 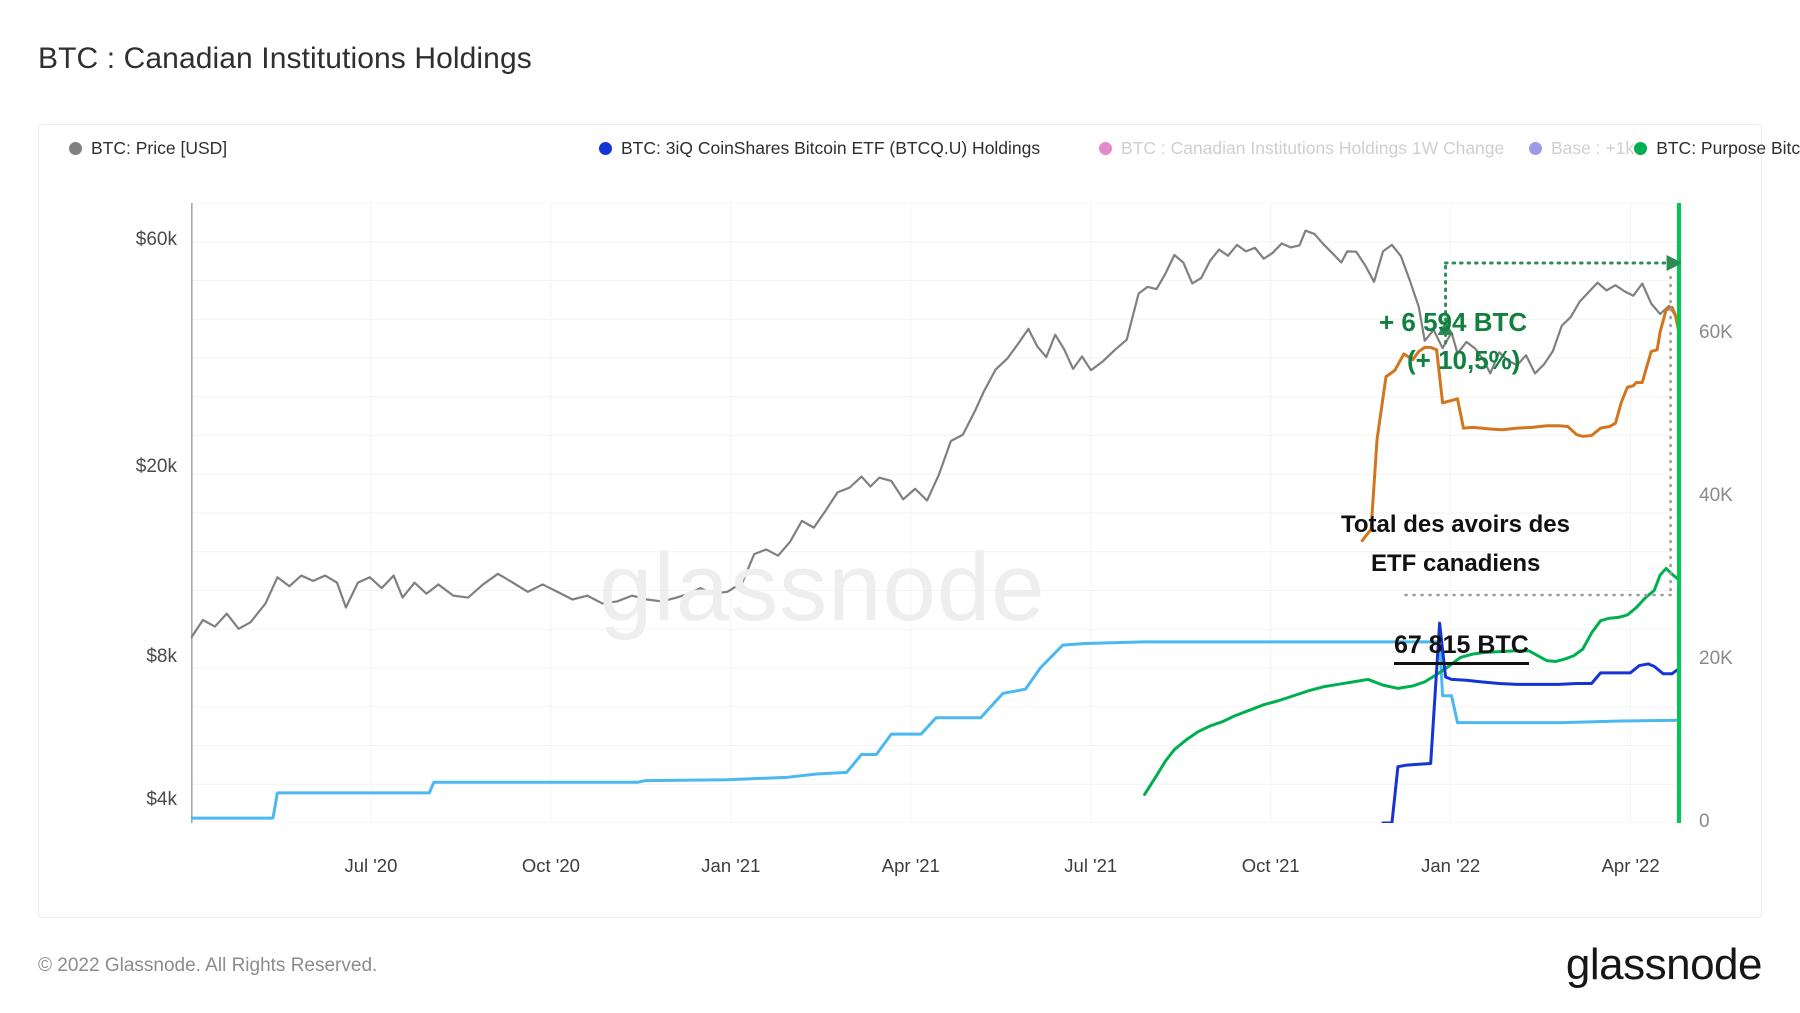 What do you see at coordinates (1270, 865) in the screenshot?
I see `x-axis-tick: Oct '21` at bounding box center [1270, 865].